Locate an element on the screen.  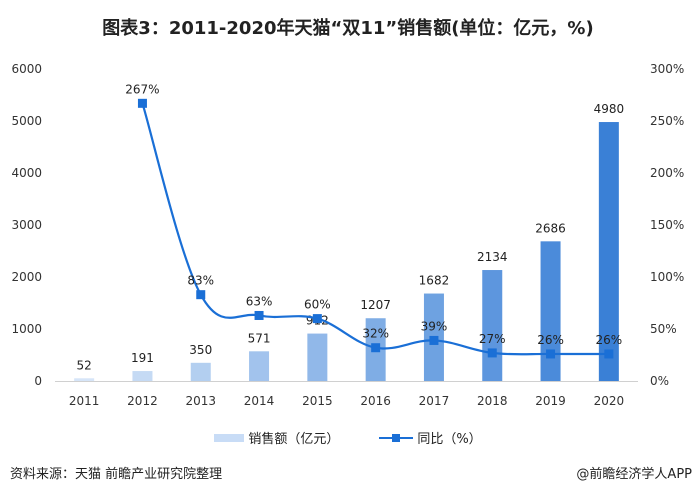
x-tick-2016: 2016 is located at coordinates (375, 401).